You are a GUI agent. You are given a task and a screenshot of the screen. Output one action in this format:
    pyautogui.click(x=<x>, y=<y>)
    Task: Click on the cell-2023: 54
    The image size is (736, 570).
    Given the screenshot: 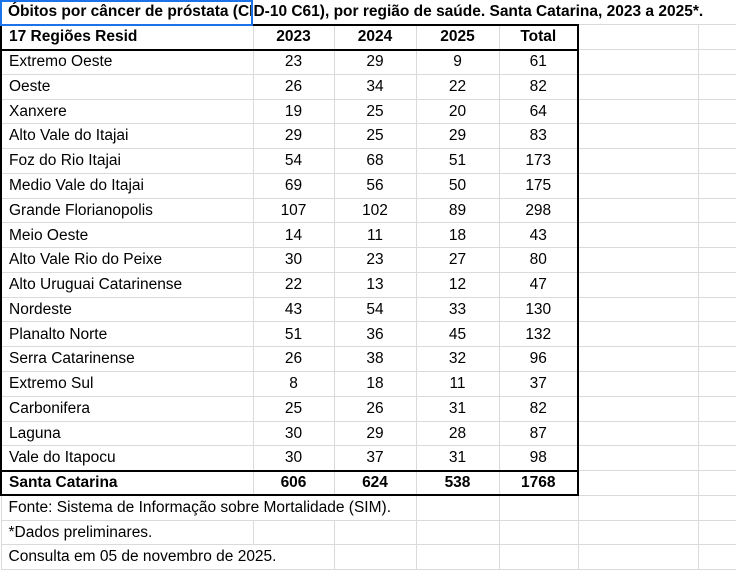 What is the action you would take?
    pyautogui.click(x=293, y=161)
    